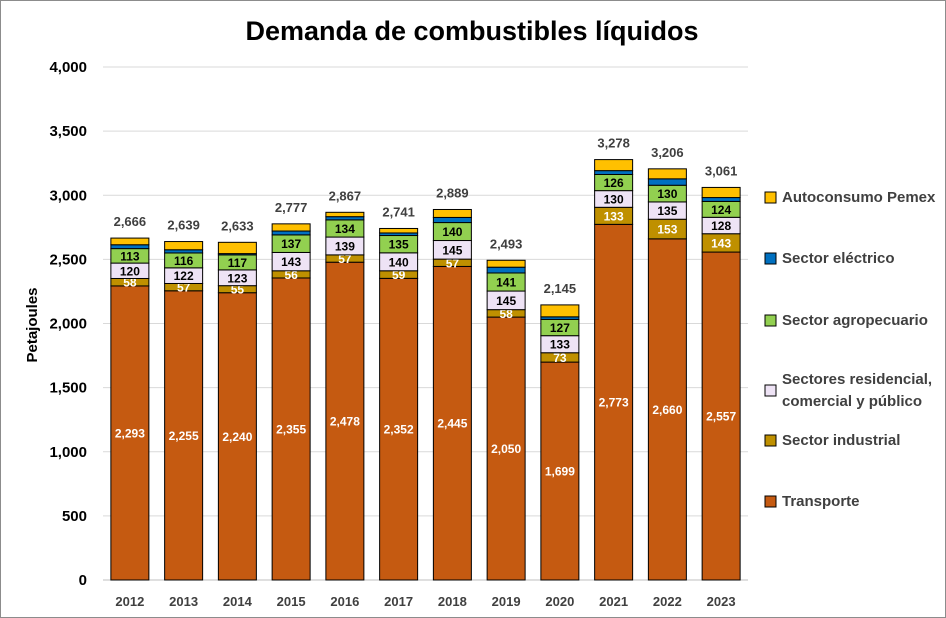 This screenshot has width=946, height=618. I want to click on x-tick-label: 2019, so click(506, 601).